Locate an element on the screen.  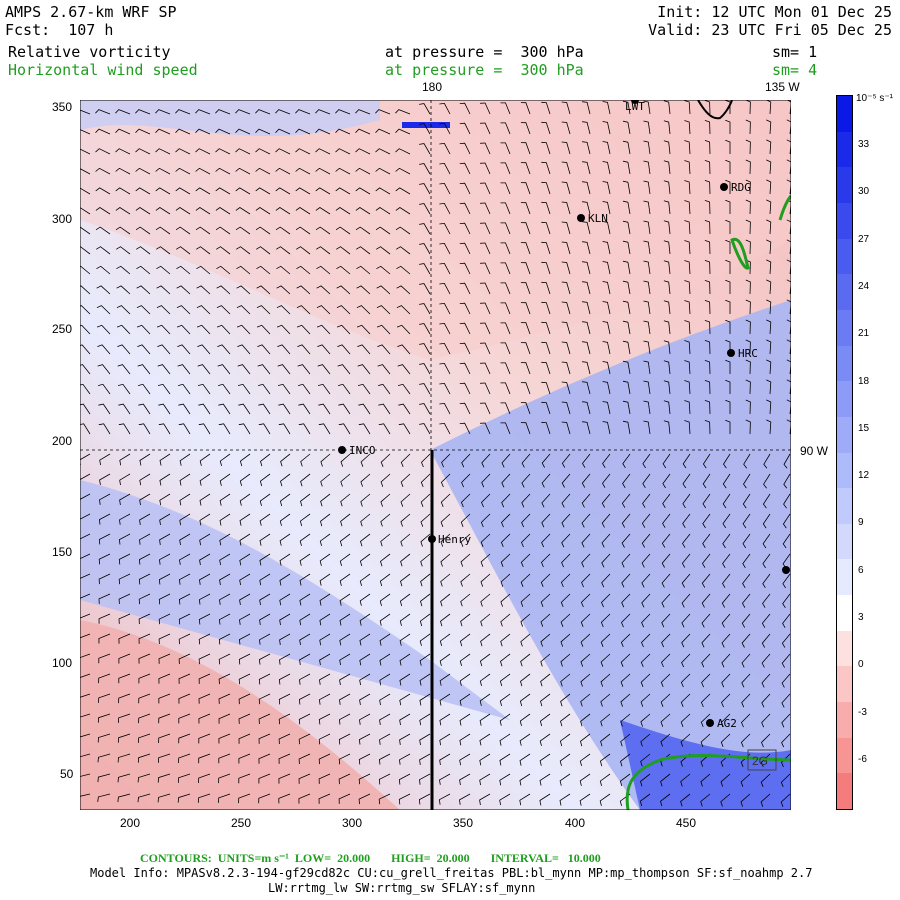
station-kln: KLN is located at coordinates (598, 218).